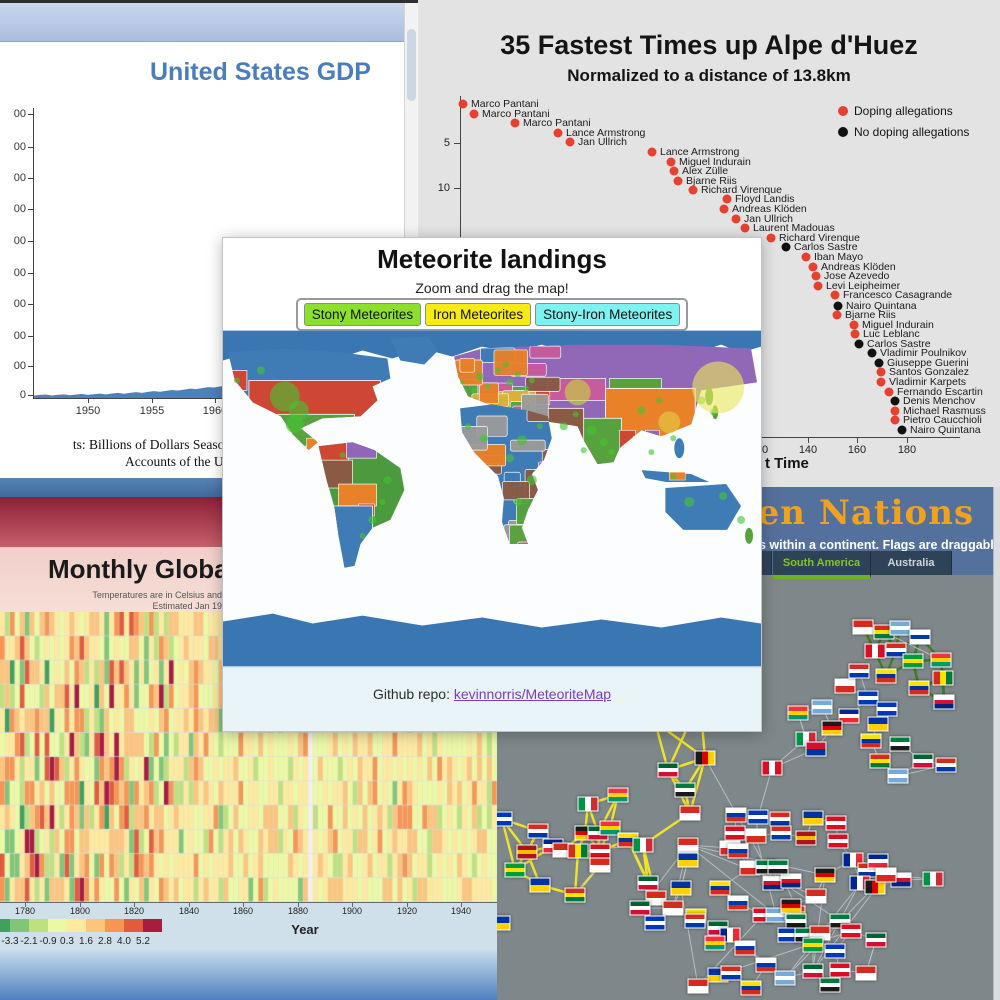 The height and width of the screenshot is (1000, 1000). What do you see at coordinates (532, 694) in the screenshot?
I see `github-repo-link: kevinnorris/MeteoriteMap` at bounding box center [532, 694].